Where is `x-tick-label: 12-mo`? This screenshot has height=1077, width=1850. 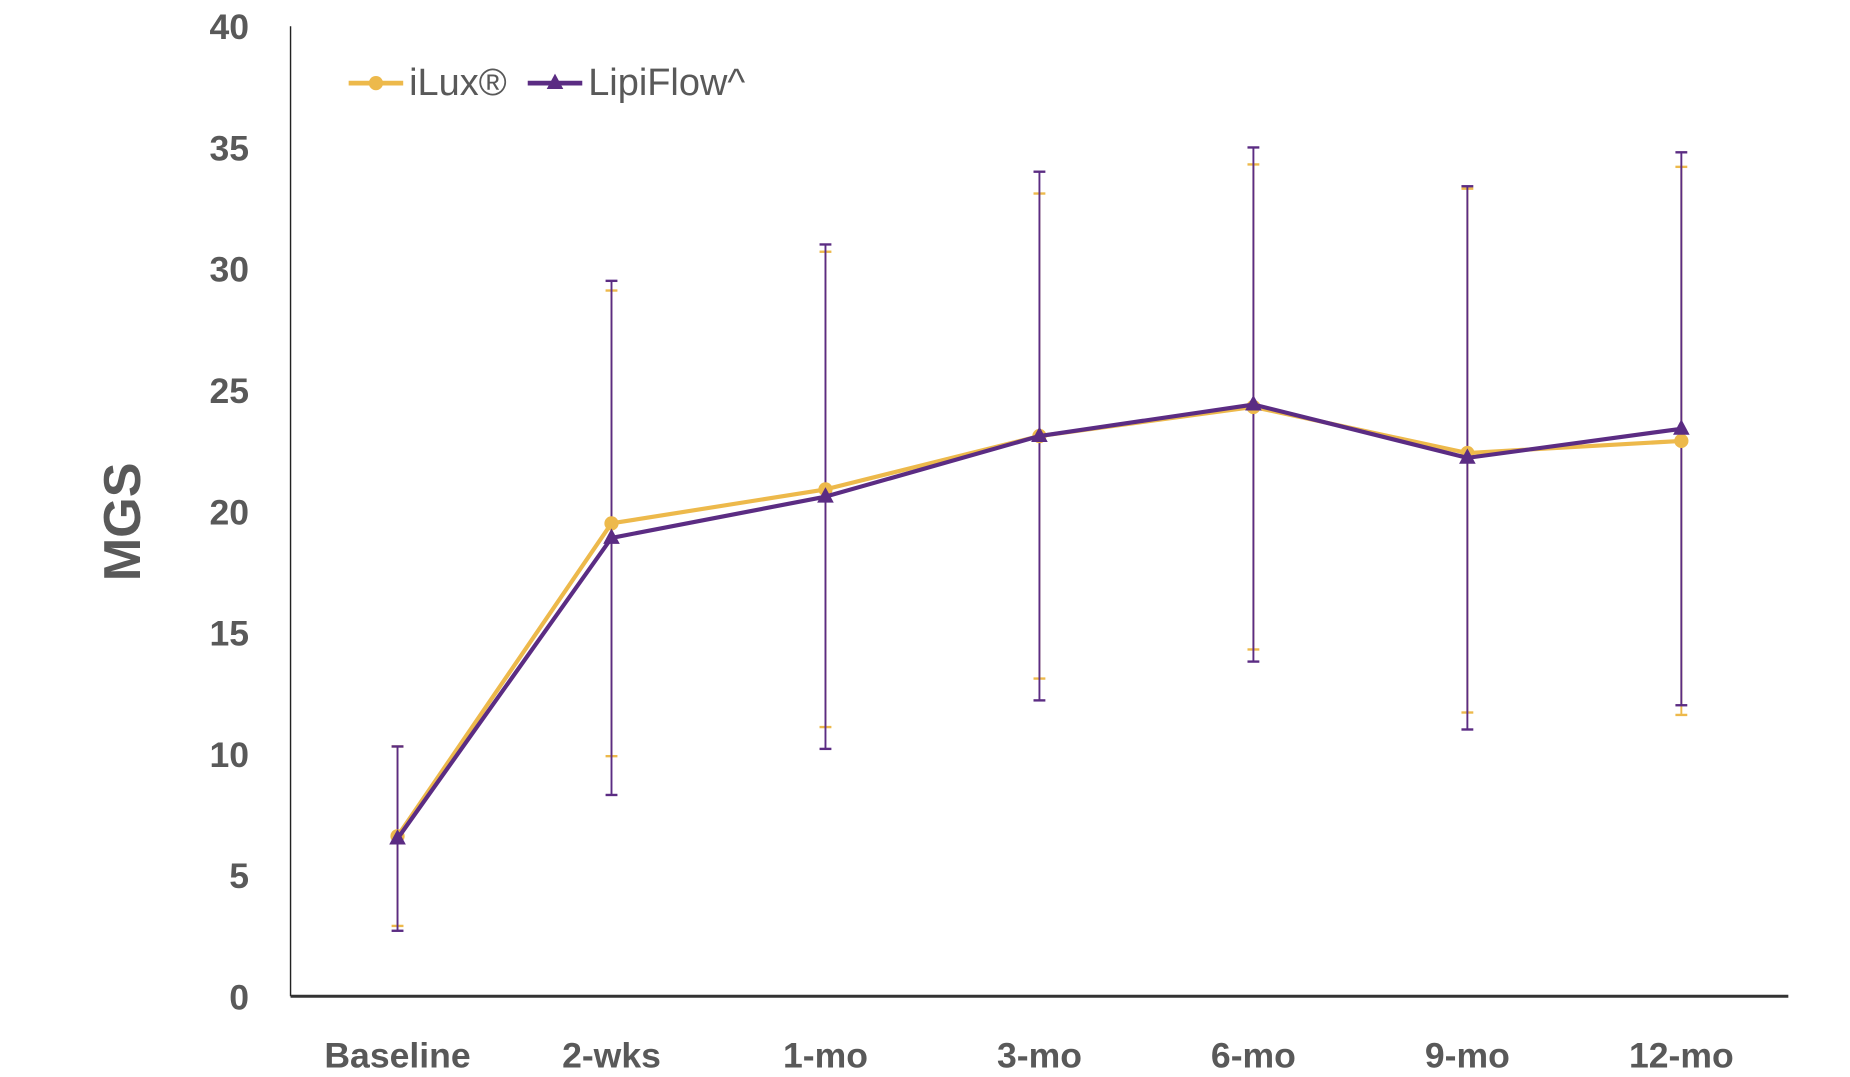
x-tick-label: 12-mo is located at coordinates (1681, 1055).